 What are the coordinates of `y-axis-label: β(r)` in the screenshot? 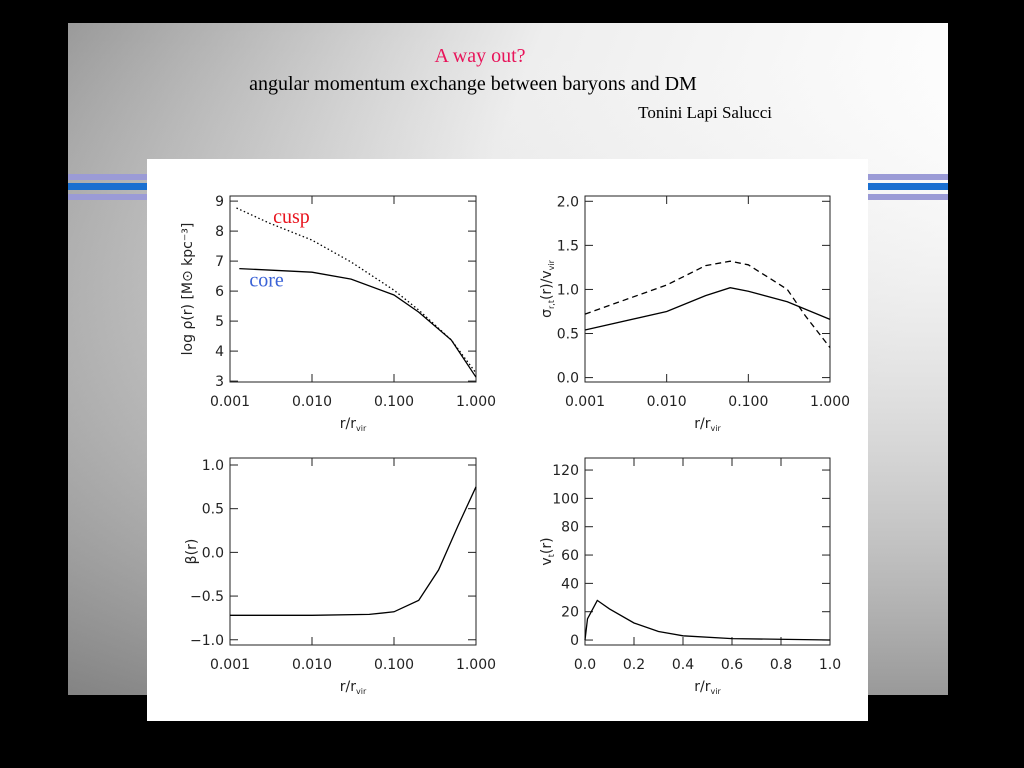 It's located at (192, 552).